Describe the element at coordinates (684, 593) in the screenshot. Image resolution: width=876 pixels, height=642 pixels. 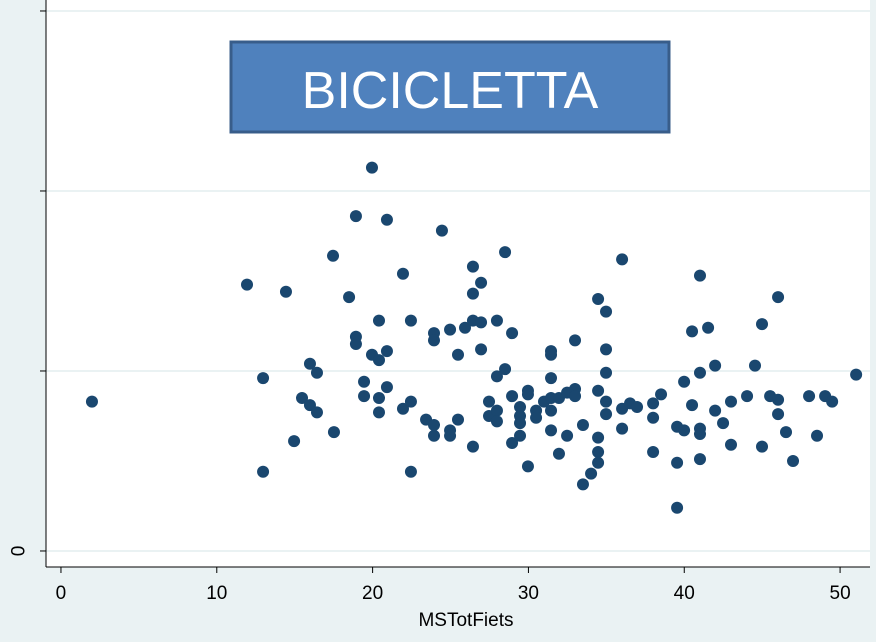
I see `x-tick-label: 40` at that location.